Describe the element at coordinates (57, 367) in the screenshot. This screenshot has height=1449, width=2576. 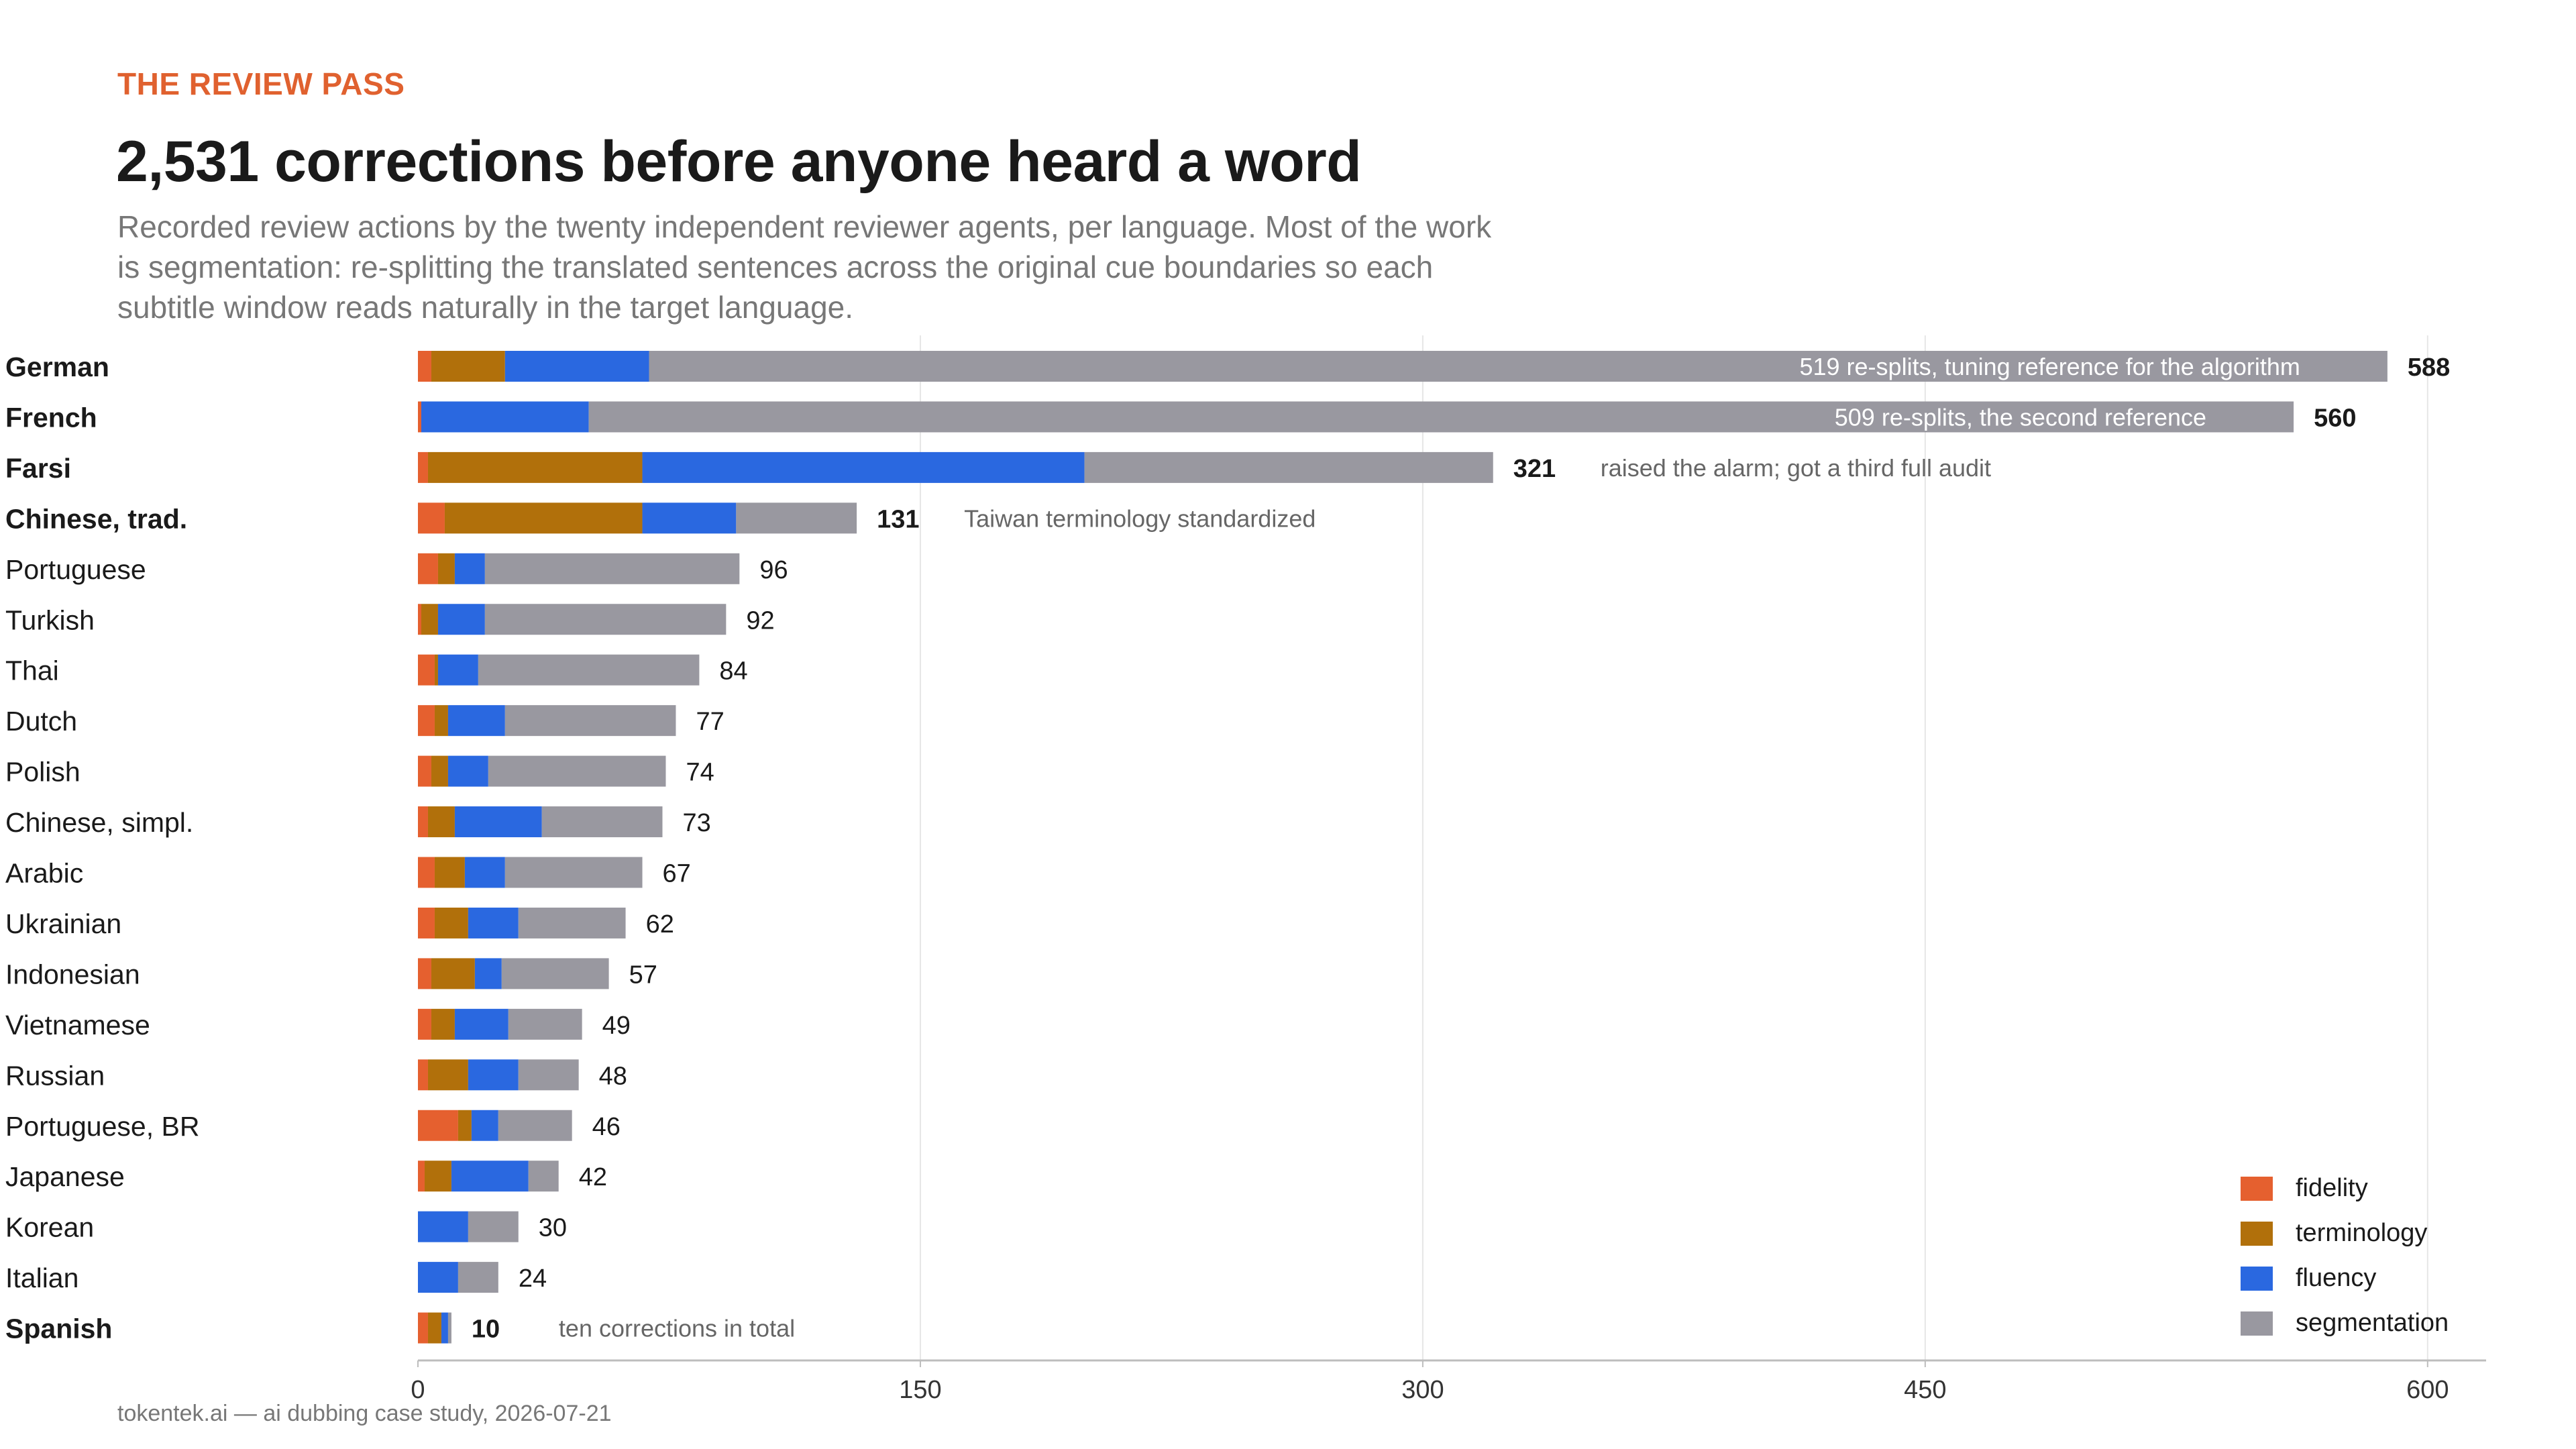
I see `category-label-german: German` at that location.